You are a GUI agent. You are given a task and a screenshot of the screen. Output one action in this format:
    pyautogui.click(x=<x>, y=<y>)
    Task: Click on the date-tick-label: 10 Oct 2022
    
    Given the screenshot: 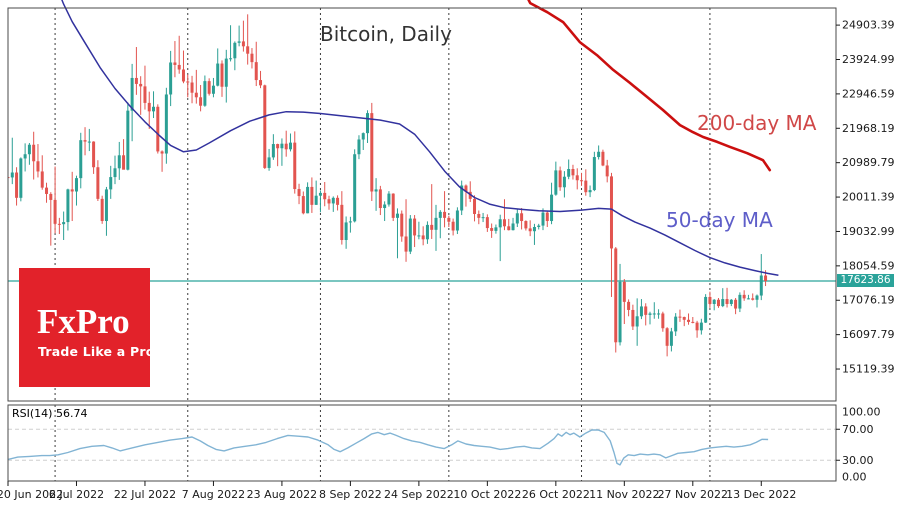 What is the action you would take?
    pyautogui.click(x=487, y=494)
    